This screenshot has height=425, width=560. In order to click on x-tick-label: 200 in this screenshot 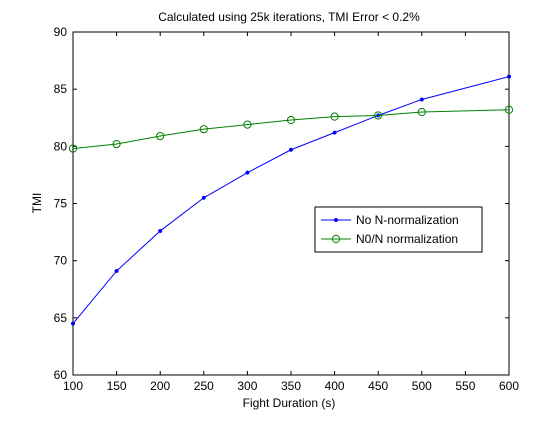, I will do `click(160, 386)`.